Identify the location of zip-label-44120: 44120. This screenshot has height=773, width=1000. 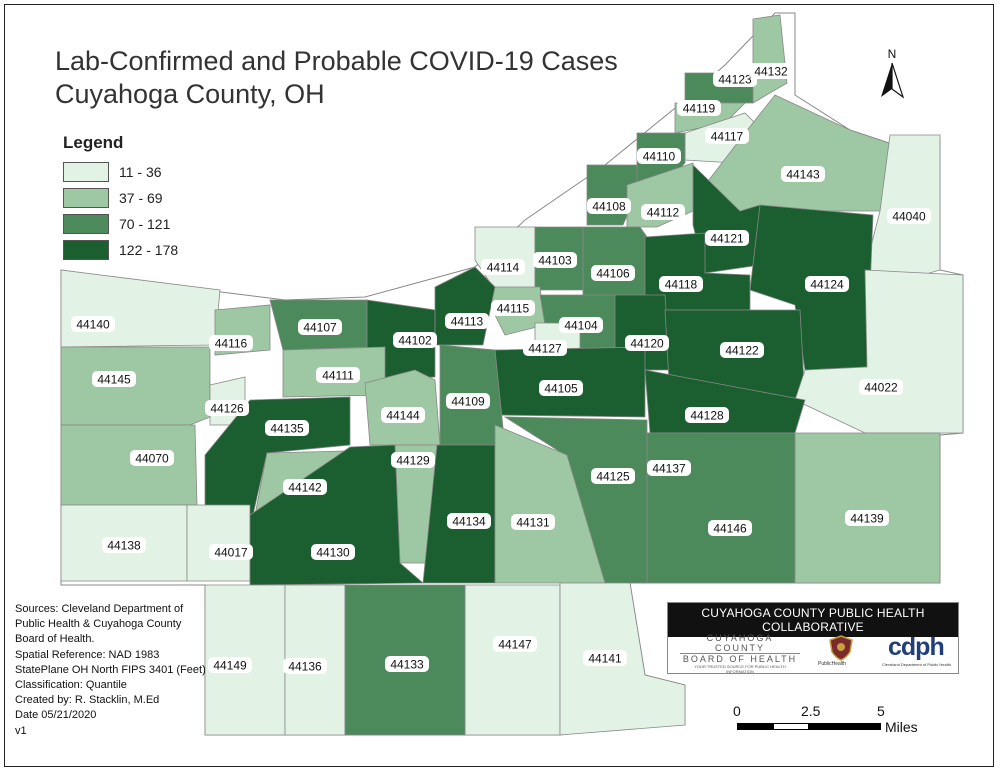
(647, 344).